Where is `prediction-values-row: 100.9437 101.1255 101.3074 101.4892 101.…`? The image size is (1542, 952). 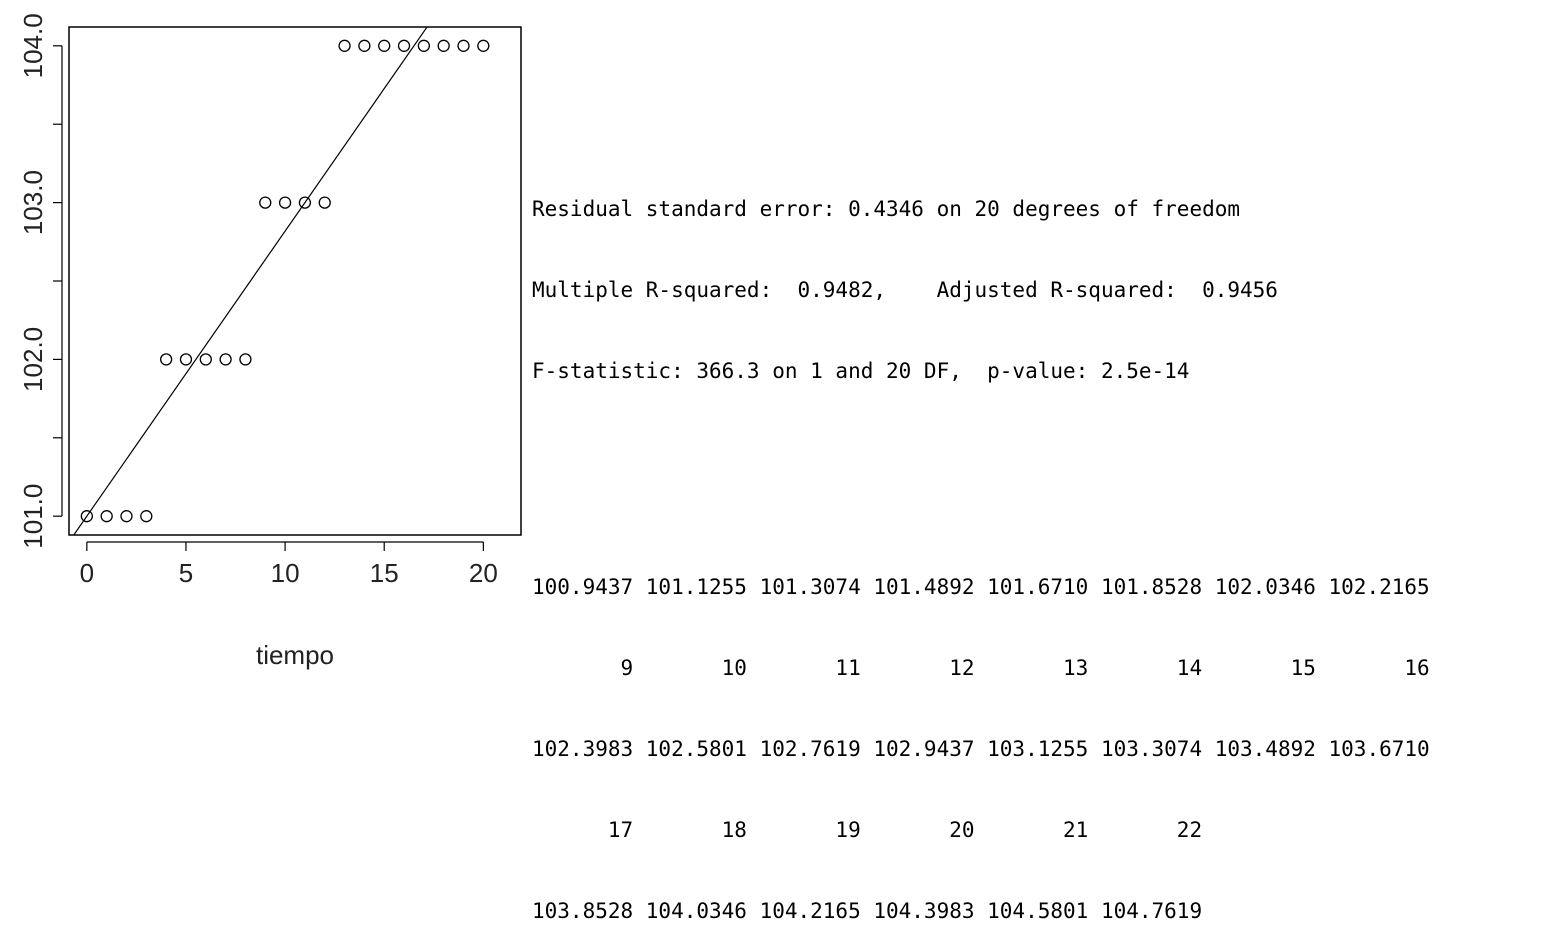 prediction-values-row: 100.9437 101.1255 101.3074 101.4892 101.… is located at coordinates (981, 587).